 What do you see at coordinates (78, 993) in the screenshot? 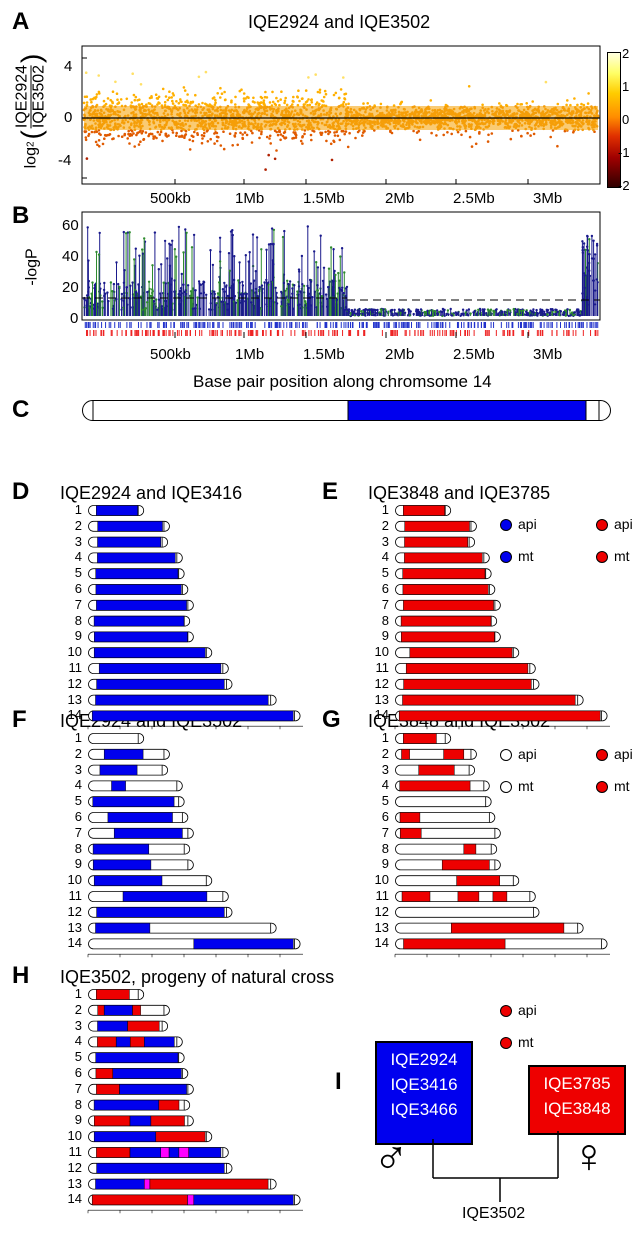
I see `chr-number-h-1: 1` at bounding box center [78, 993].